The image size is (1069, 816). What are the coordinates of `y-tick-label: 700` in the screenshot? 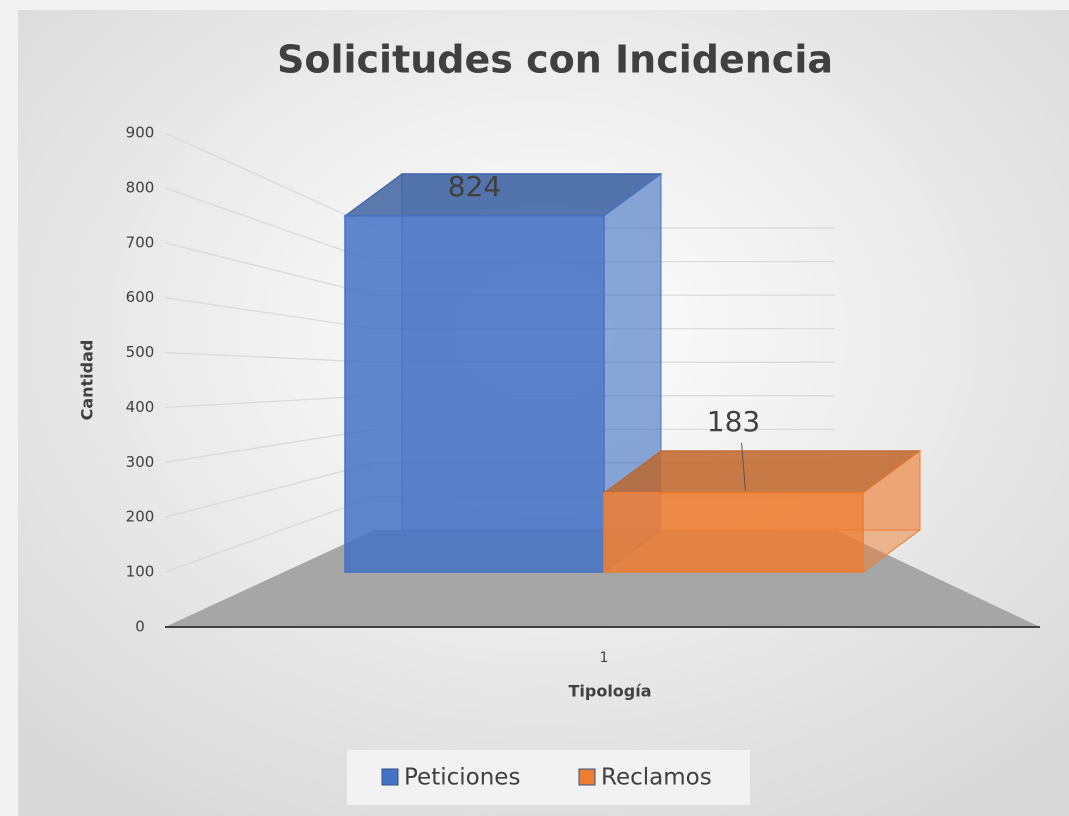 It's located at (140, 242).